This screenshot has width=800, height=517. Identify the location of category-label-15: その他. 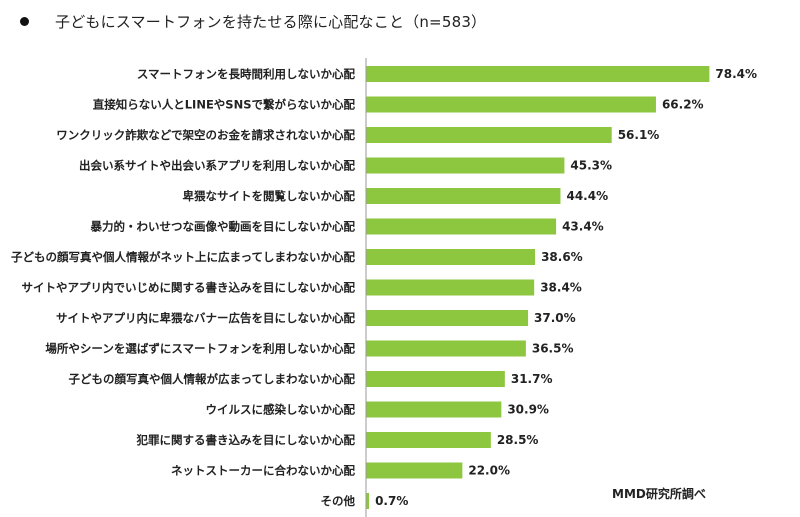
(338, 501).